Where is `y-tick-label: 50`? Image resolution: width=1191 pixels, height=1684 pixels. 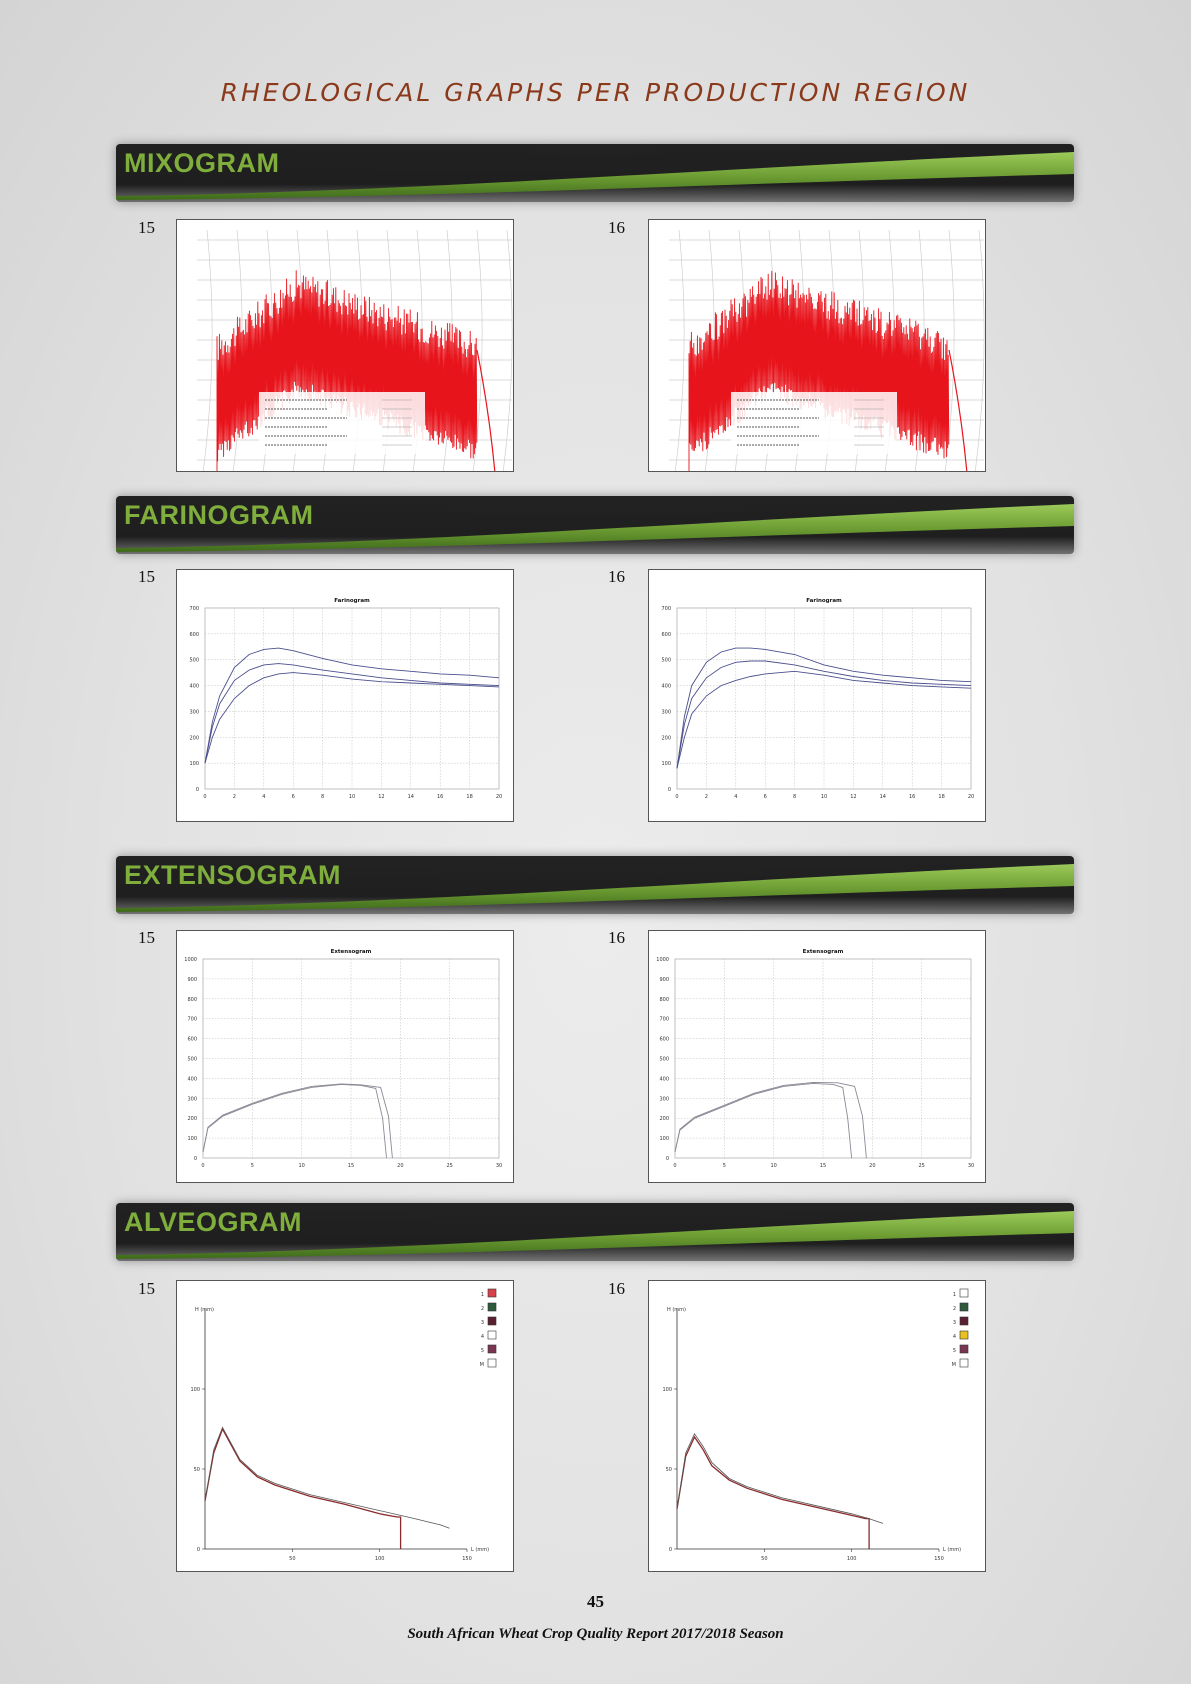 y-tick-label: 50 is located at coordinates (669, 1470).